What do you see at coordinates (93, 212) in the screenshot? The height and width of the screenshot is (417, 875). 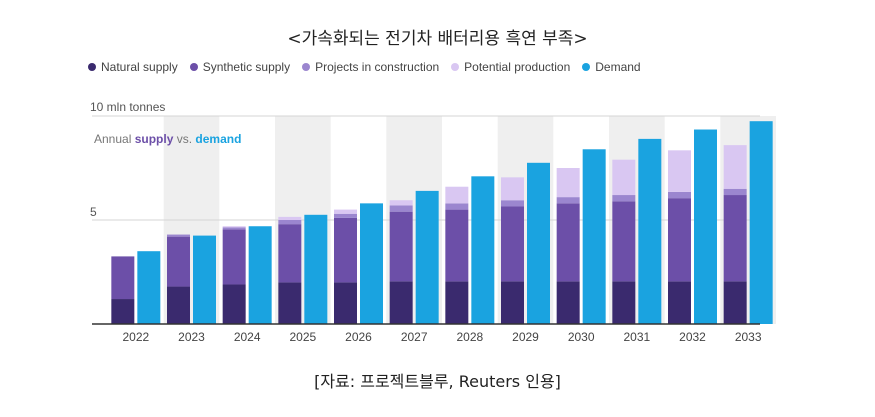 I see `y-tick-label: 5` at bounding box center [93, 212].